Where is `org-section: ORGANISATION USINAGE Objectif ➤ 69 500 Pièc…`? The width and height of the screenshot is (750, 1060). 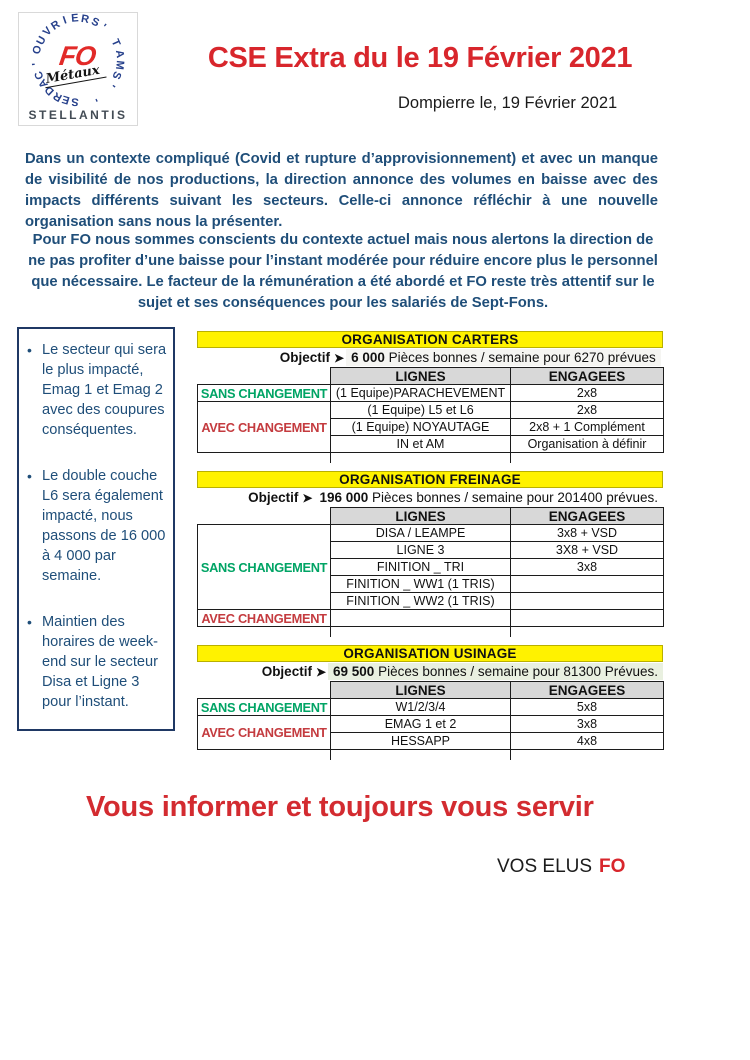 org-section: ORGANISATION USINAGE Objectif ➤ 69 500 Pièc… is located at coordinates (430, 702).